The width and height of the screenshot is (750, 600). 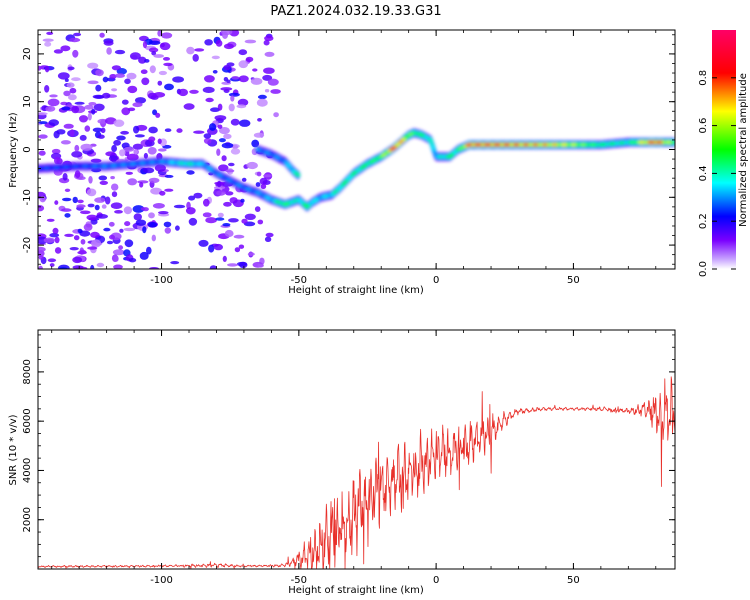 What do you see at coordinates (703, 126) in the screenshot?
I see `colorbar-tick-label: 0.6` at bounding box center [703, 126].